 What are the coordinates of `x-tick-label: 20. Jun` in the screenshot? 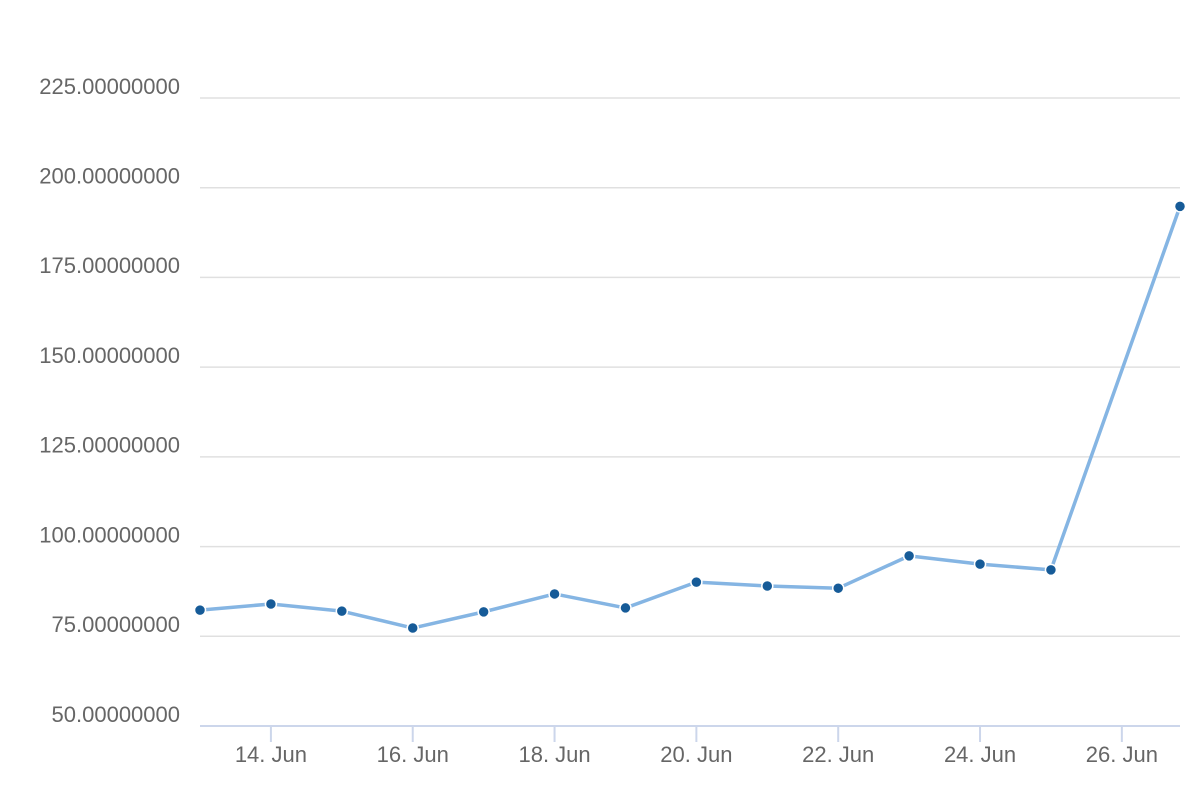 It's located at (696, 754).